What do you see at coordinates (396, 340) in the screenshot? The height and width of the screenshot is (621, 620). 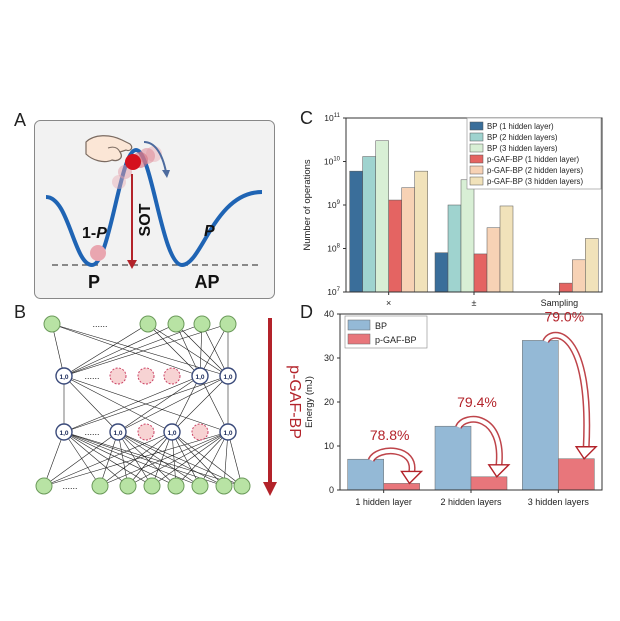 I see `legend-entry: p-GAF-BP` at bounding box center [396, 340].